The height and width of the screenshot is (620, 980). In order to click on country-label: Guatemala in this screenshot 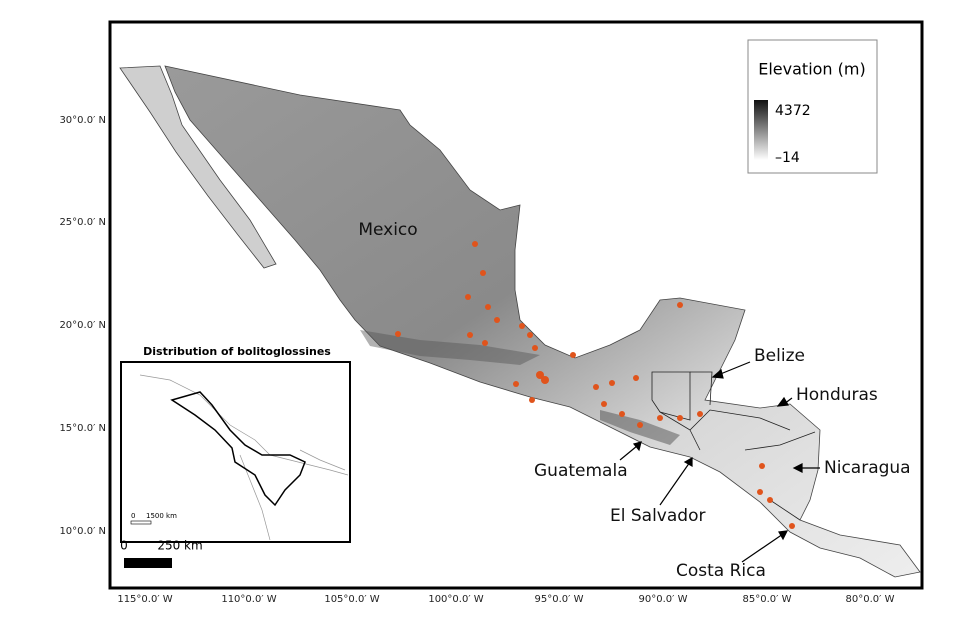, I will do `click(581, 471)`.